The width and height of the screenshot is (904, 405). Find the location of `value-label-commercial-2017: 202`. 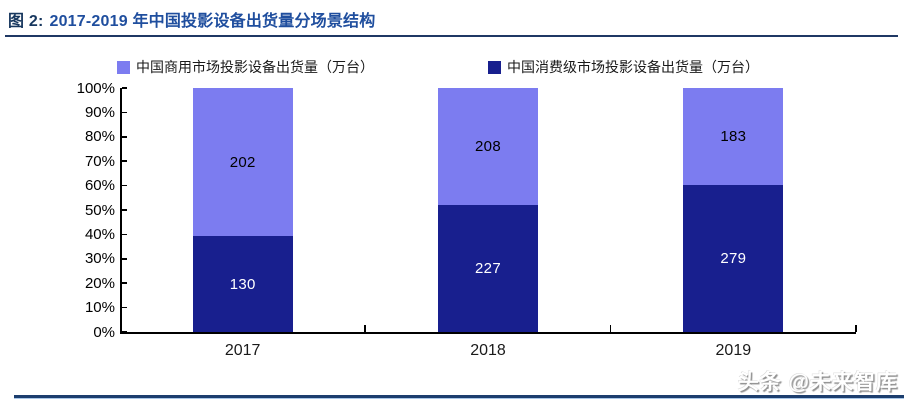

value-label-commercial-2017: 202 is located at coordinates (242, 162).